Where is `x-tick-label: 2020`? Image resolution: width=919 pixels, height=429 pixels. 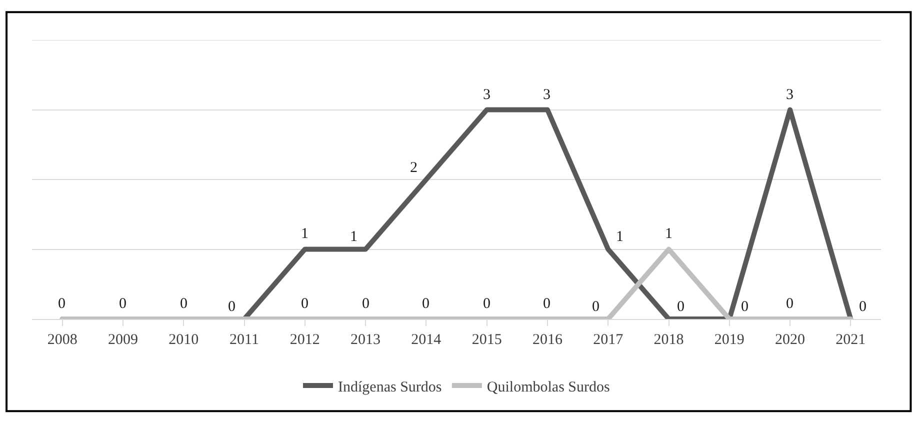 x-tick-label: 2020 is located at coordinates (790, 340).